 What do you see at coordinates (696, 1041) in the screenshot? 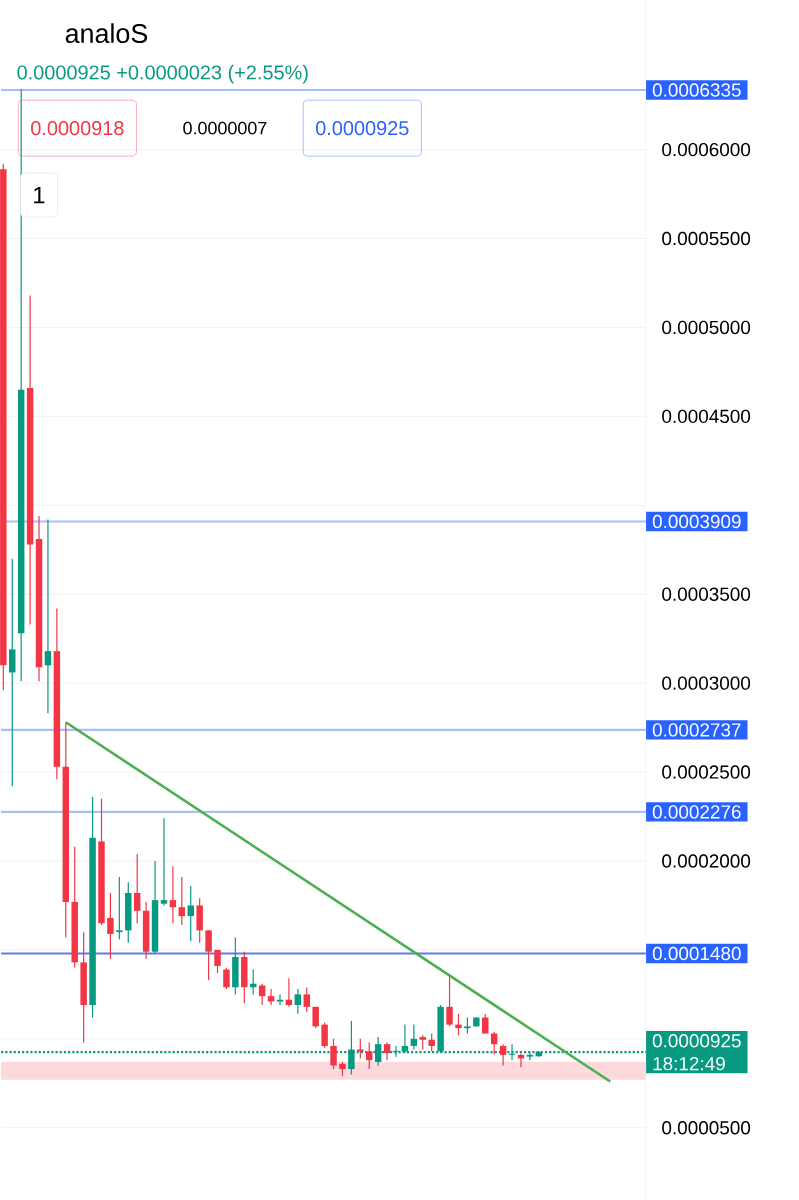
I see `ref-line-label: 0.0000925` at bounding box center [696, 1041].